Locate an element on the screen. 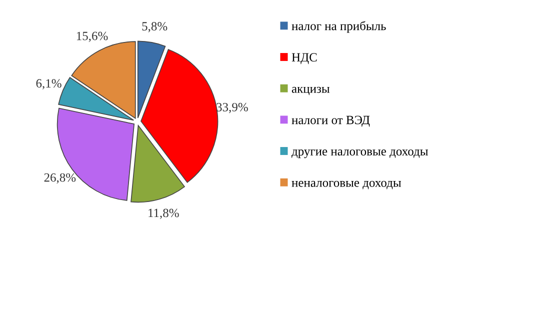  data-label: 15,6% is located at coordinates (92, 37).